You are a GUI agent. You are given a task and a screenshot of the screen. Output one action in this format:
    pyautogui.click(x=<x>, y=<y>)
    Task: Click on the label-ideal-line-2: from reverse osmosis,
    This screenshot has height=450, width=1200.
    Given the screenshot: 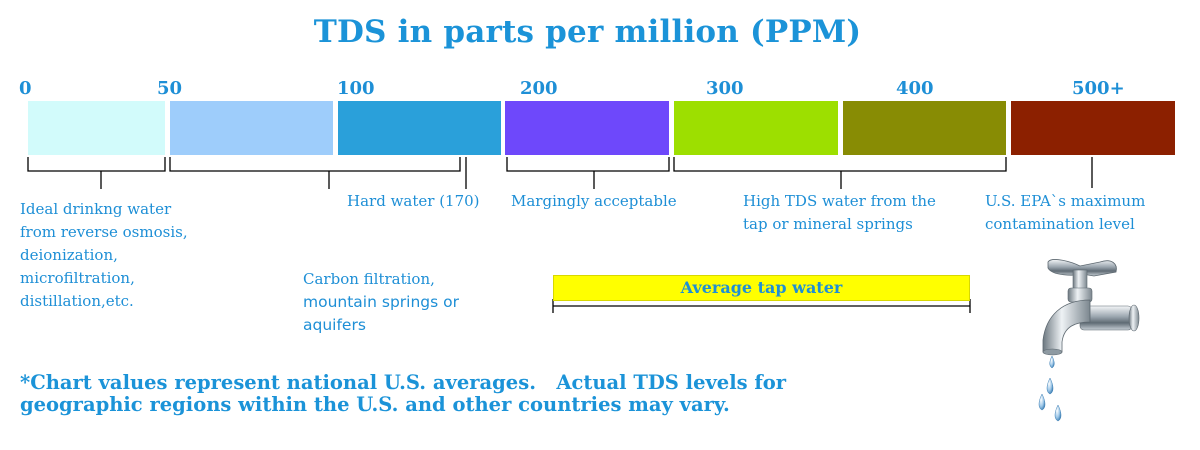 What is the action you would take?
    pyautogui.click(x=104, y=232)
    